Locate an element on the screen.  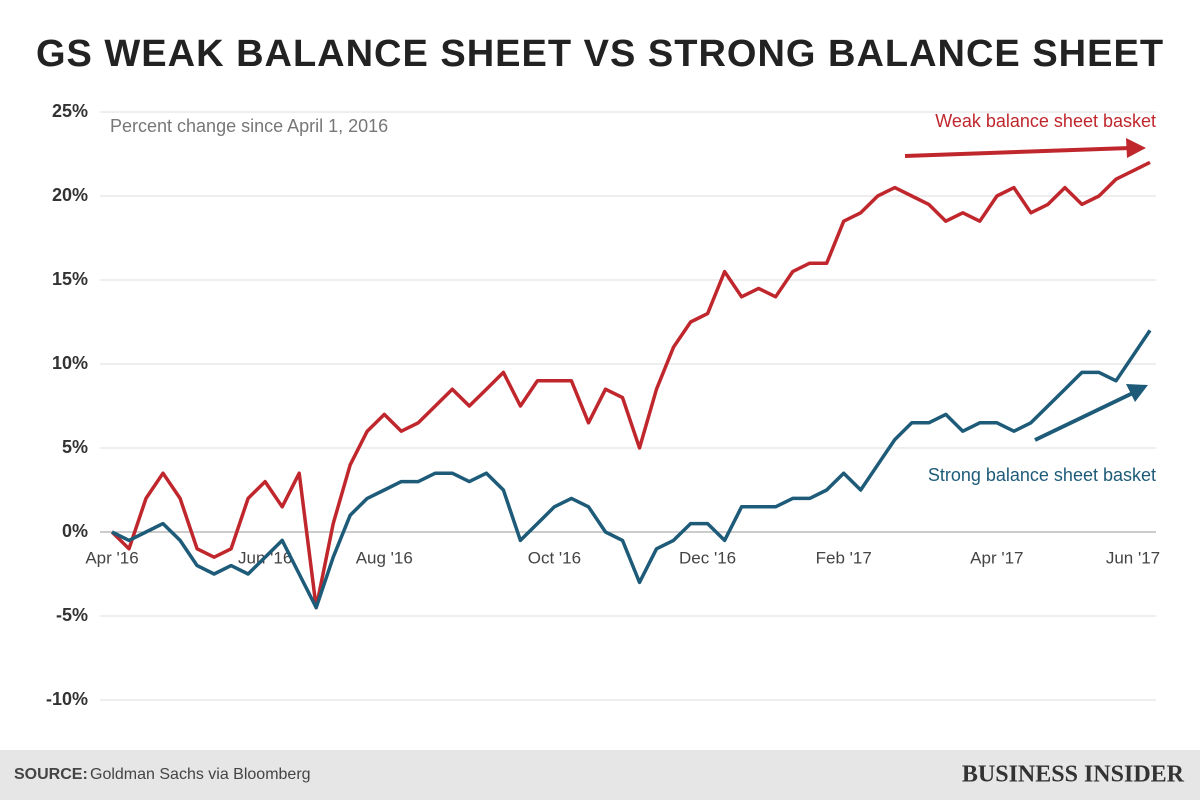
source-label: SOURCE: is located at coordinates (51, 774).